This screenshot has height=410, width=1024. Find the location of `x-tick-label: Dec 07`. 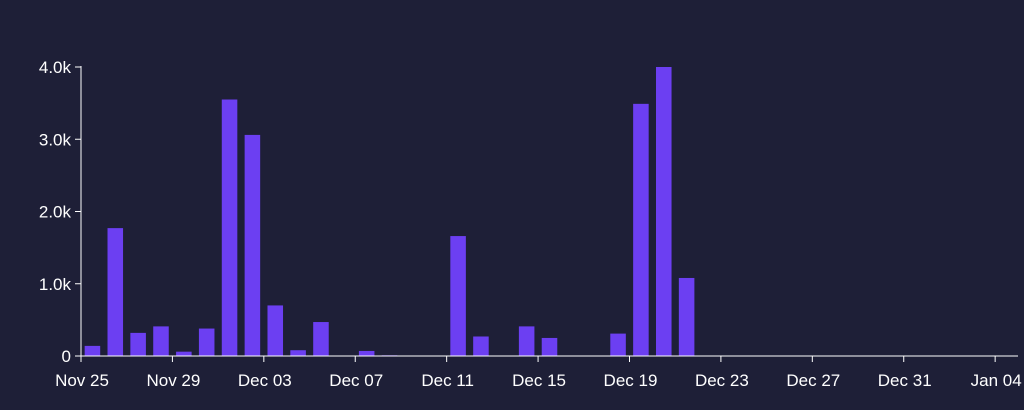

x-tick-label: Dec 07 is located at coordinates (356, 380).